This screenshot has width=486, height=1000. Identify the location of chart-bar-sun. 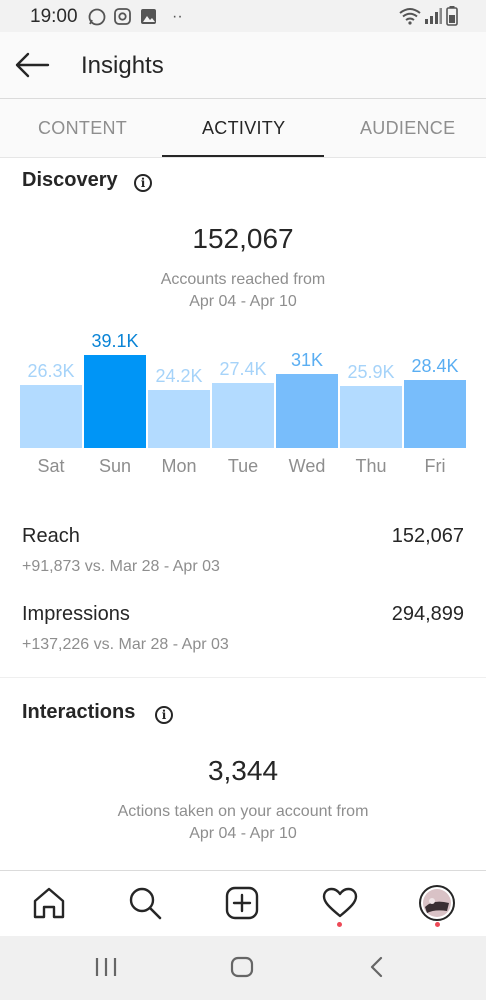
(115, 401).